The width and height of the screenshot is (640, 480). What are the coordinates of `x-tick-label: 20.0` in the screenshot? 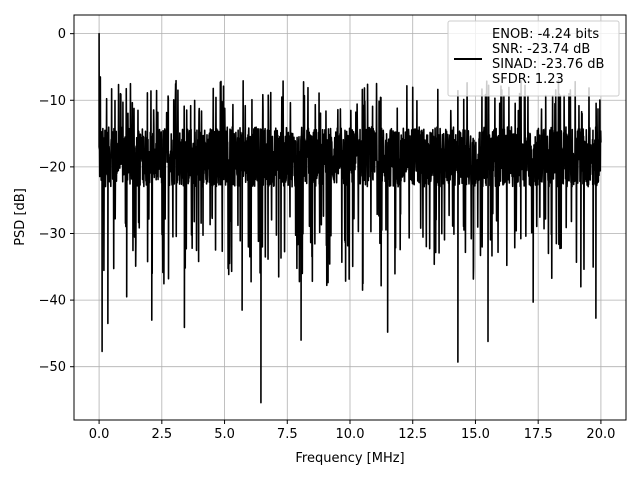 It's located at (600, 434).